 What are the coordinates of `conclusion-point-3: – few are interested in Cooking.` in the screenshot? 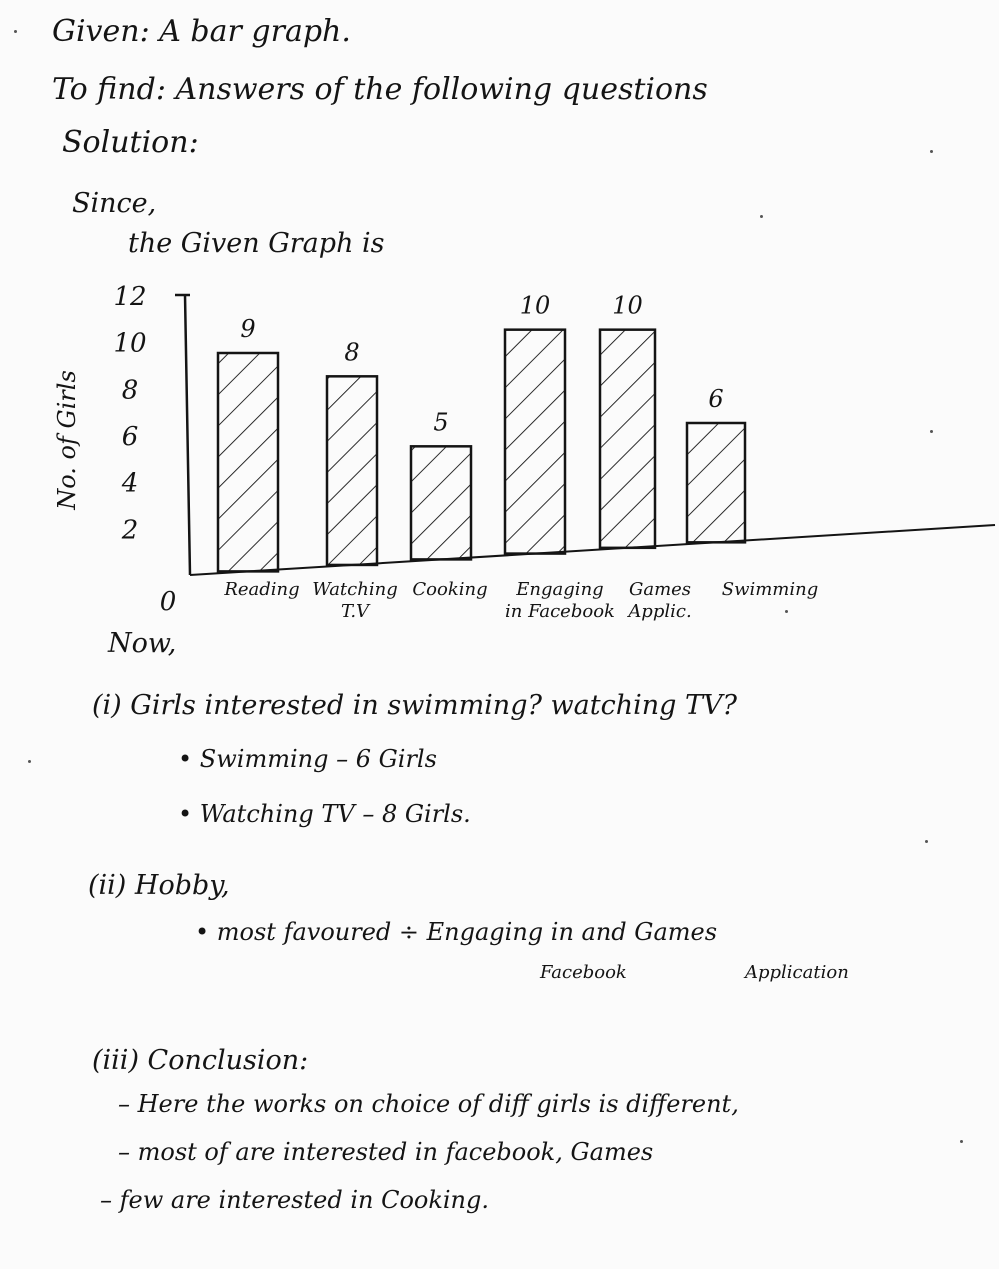 It's located at (295, 1200).